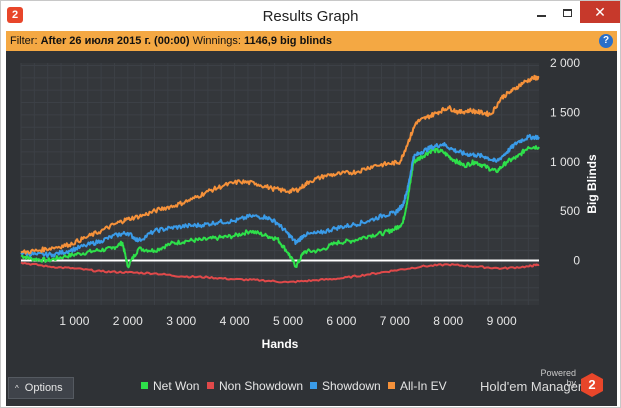 This screenshot has height=408, width=621. Describe the element at coordinates (531, 386) in the screenshot. I see `brand-name: Hold'em Manager` at that location.